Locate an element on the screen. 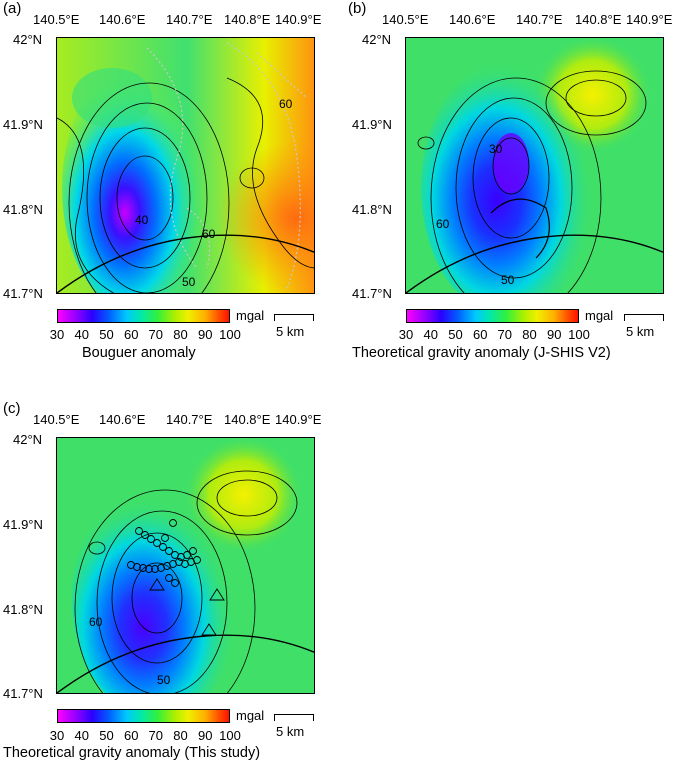  panel-label: (a) is located at coordinates (12, 8).